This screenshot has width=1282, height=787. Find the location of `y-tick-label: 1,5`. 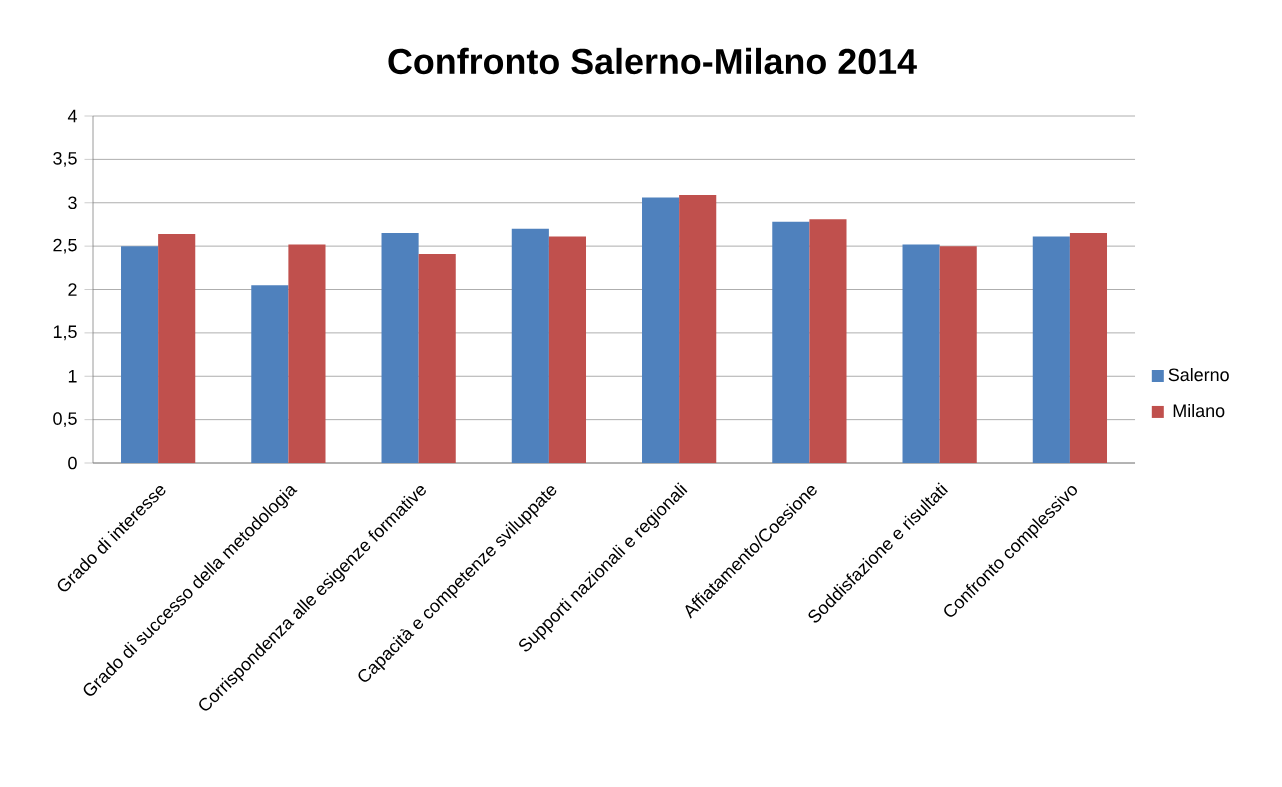

y-tick-label: 1,5 is located at coordinates (65, 333).